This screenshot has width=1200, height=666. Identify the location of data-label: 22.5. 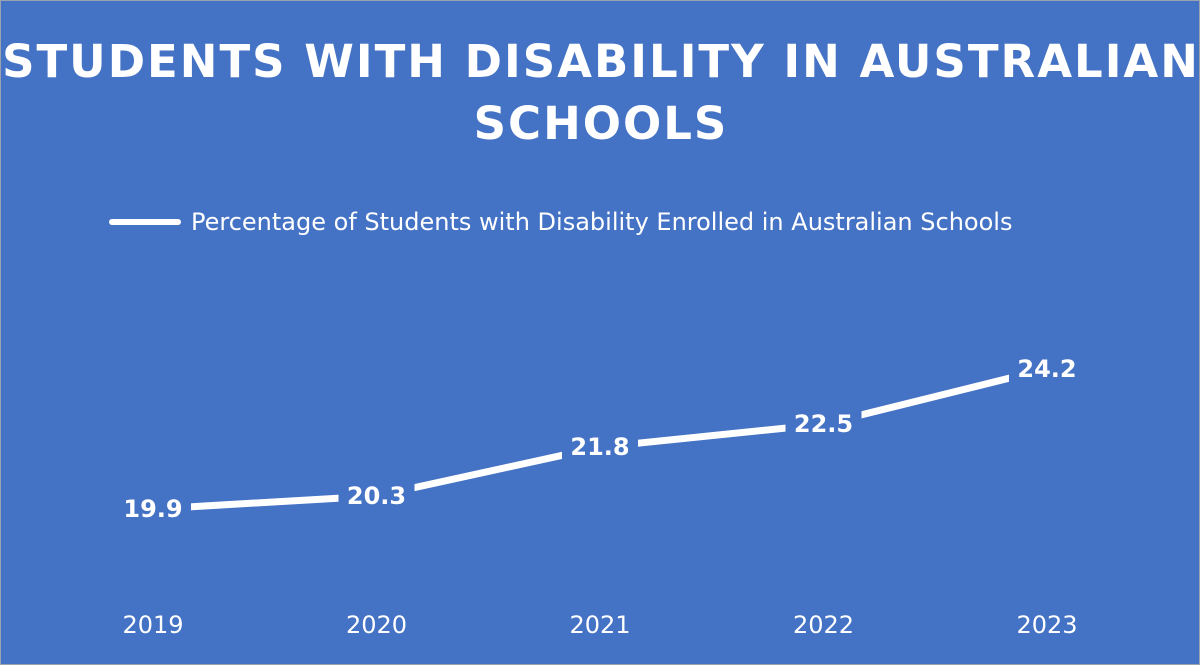
(823, 424).